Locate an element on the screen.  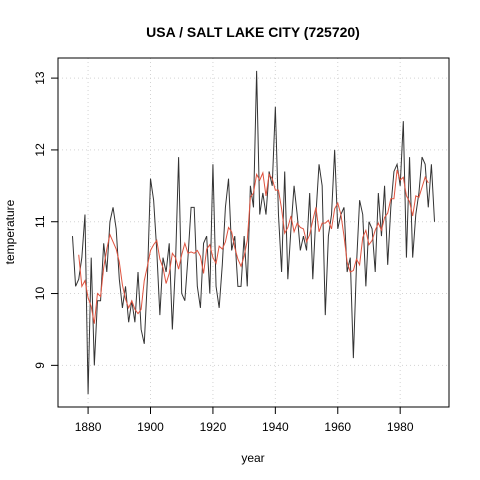
x-tick-label: 1900 is located at coordinates (150, 427).